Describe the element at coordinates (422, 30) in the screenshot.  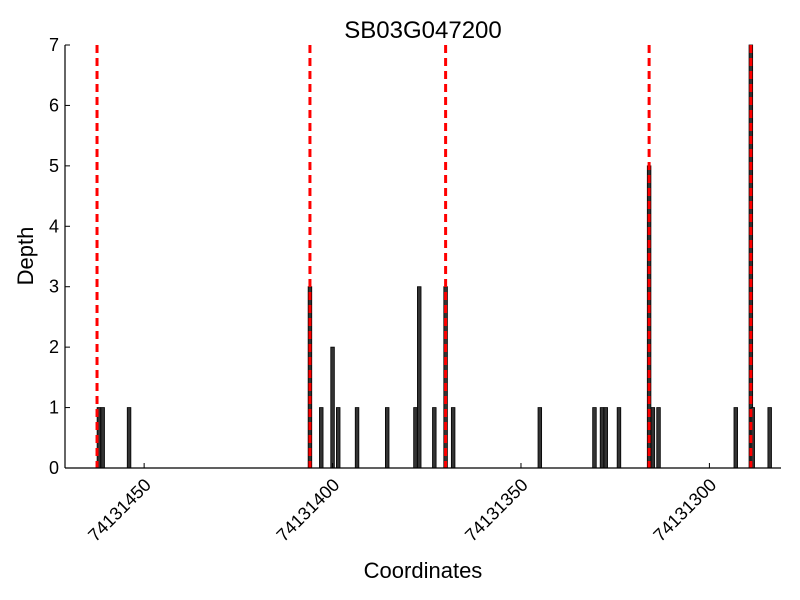
I see `chart-title: SB03G047200` at that location.